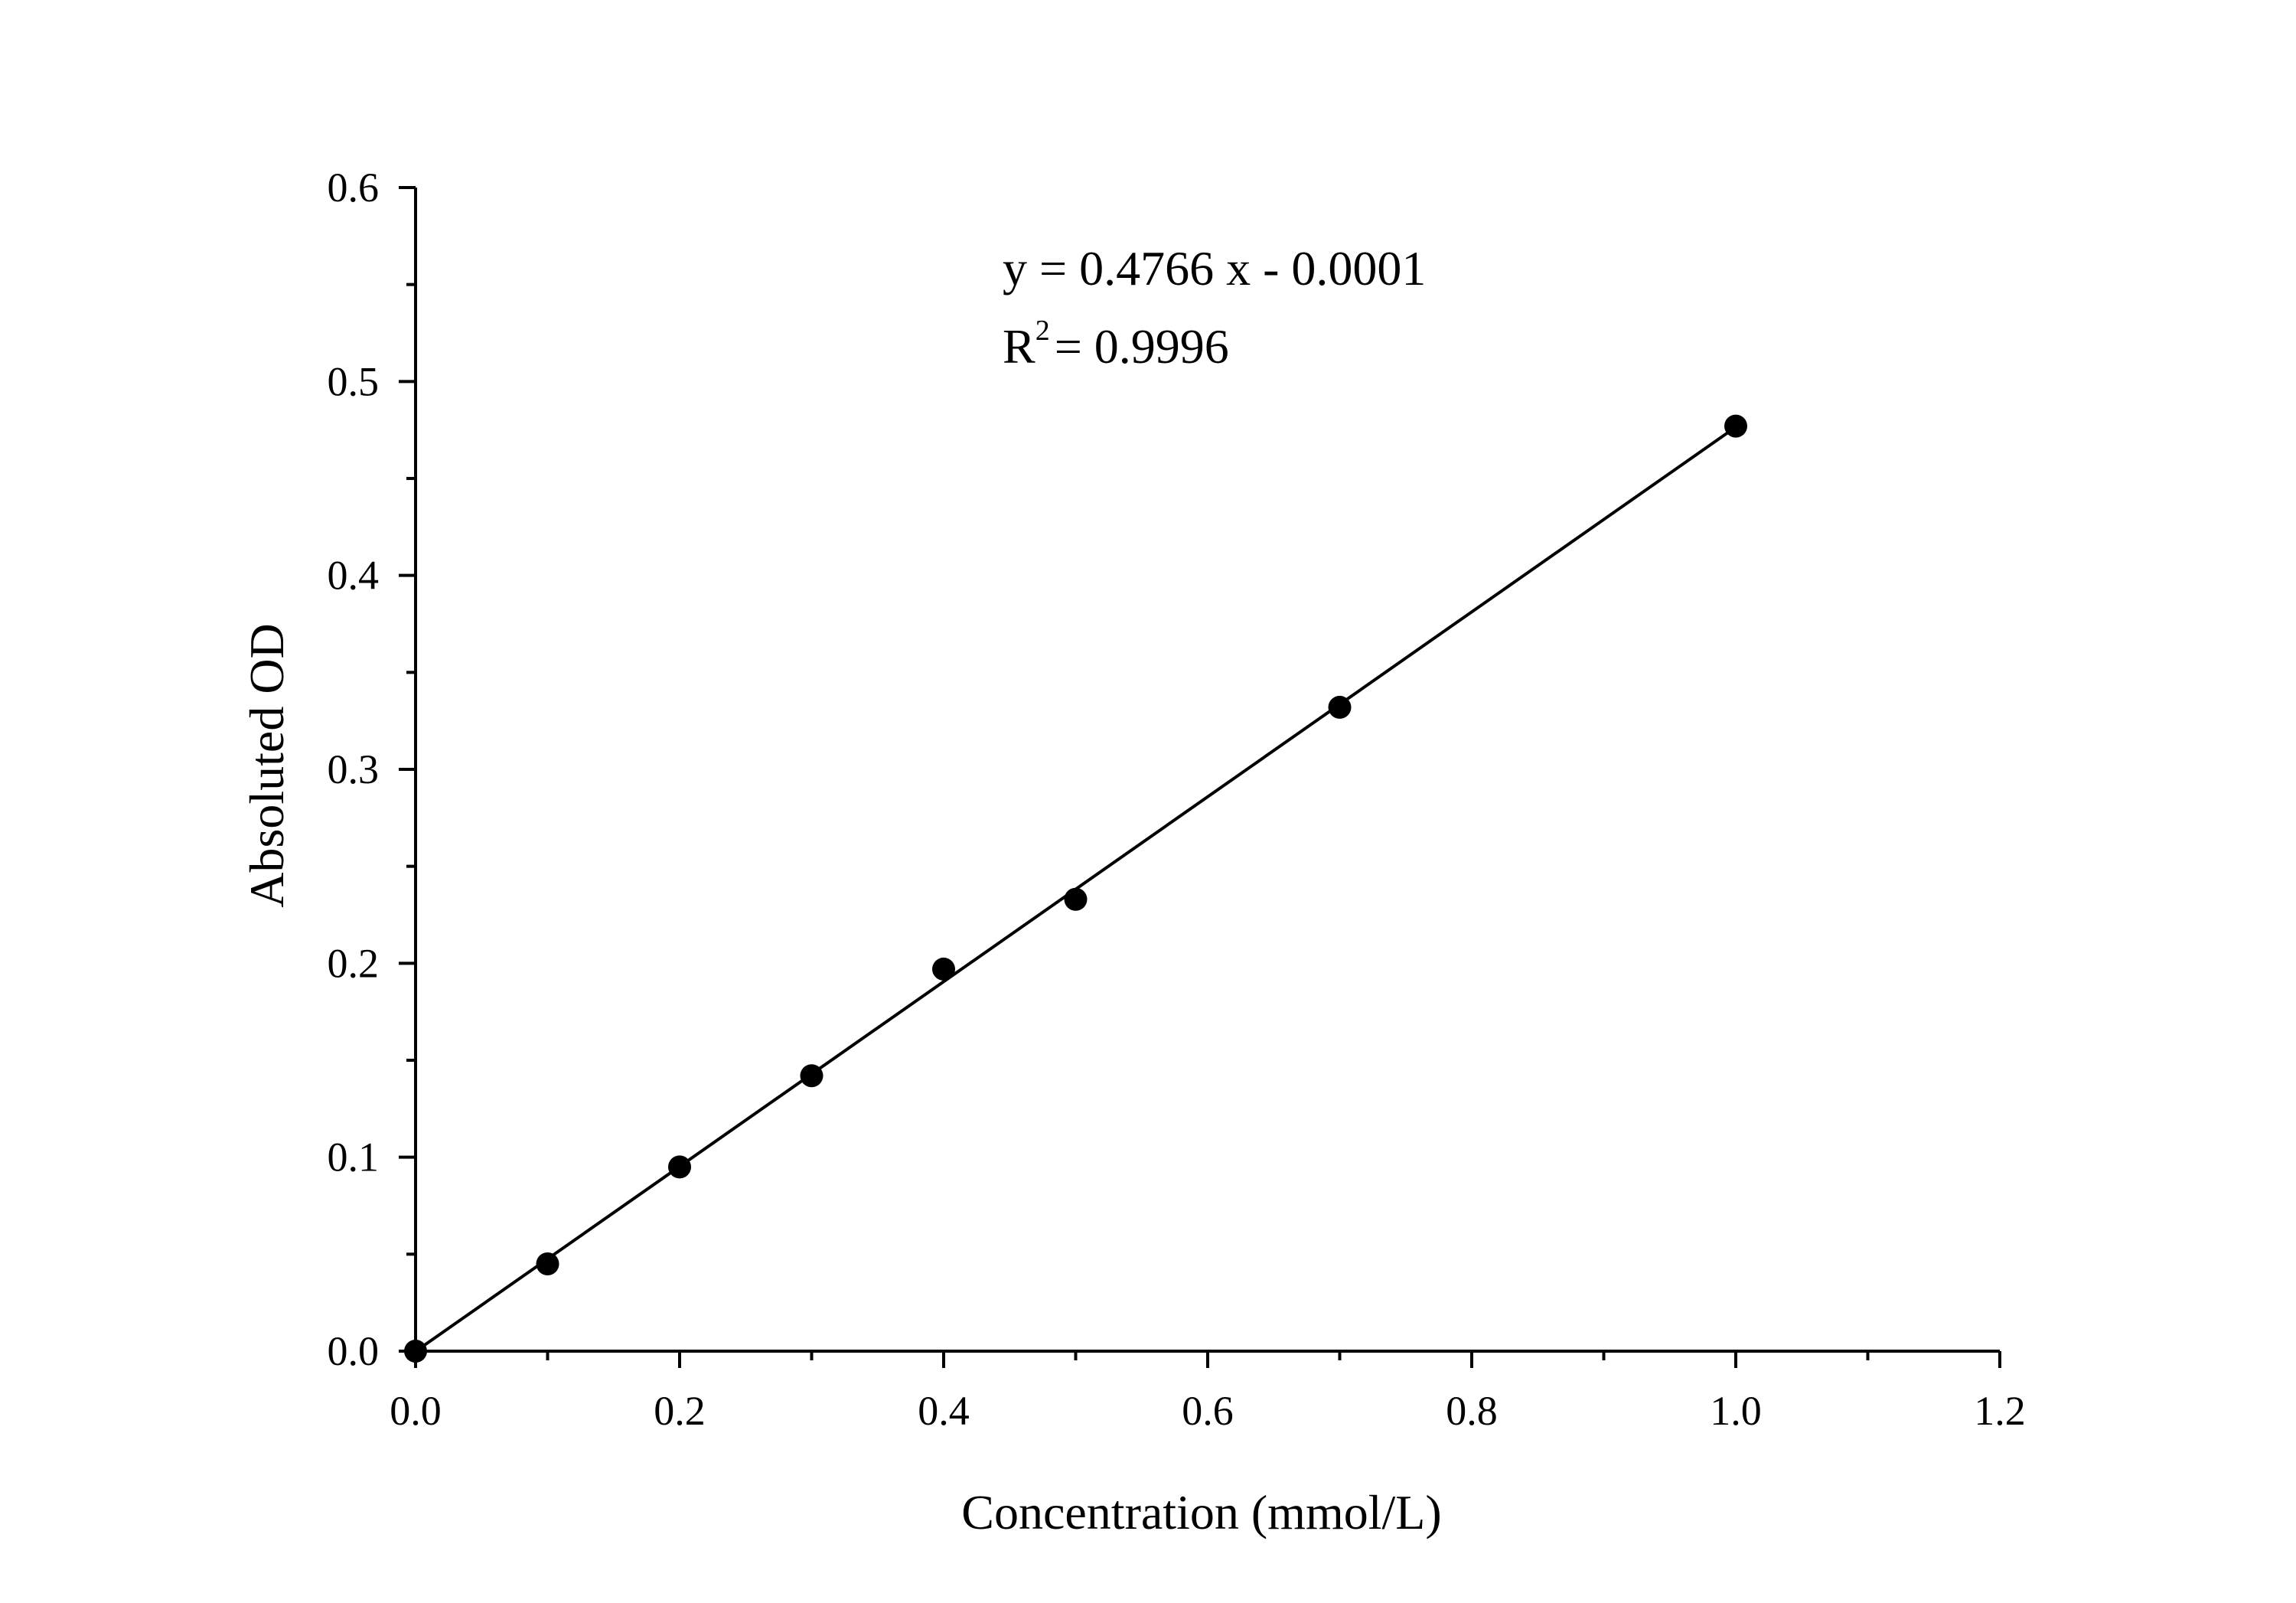 This screenshot has width=2296, height=1603. What do you see at coordinates (2000, 1411) in the screenshot?
I see `x-tick-label: 1.2` at bounding box center [2000, 1411].